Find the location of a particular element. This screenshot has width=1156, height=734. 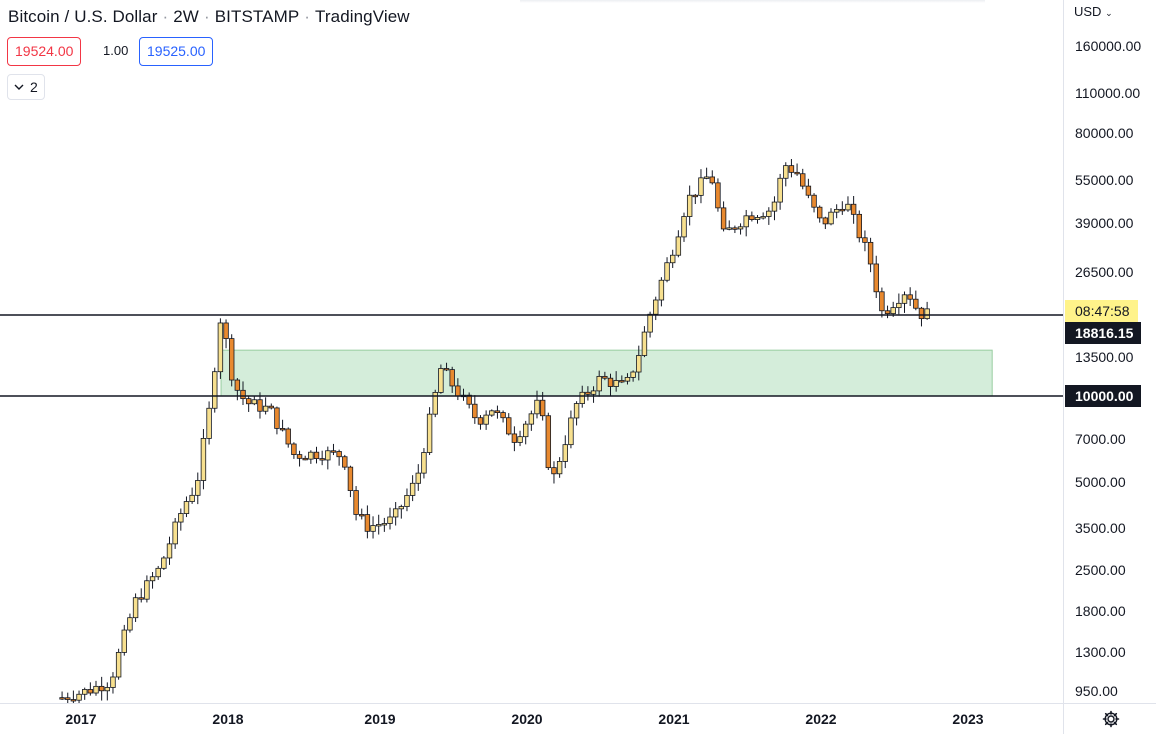

top-toolbar-shadow is located at coordinates (752, 1).